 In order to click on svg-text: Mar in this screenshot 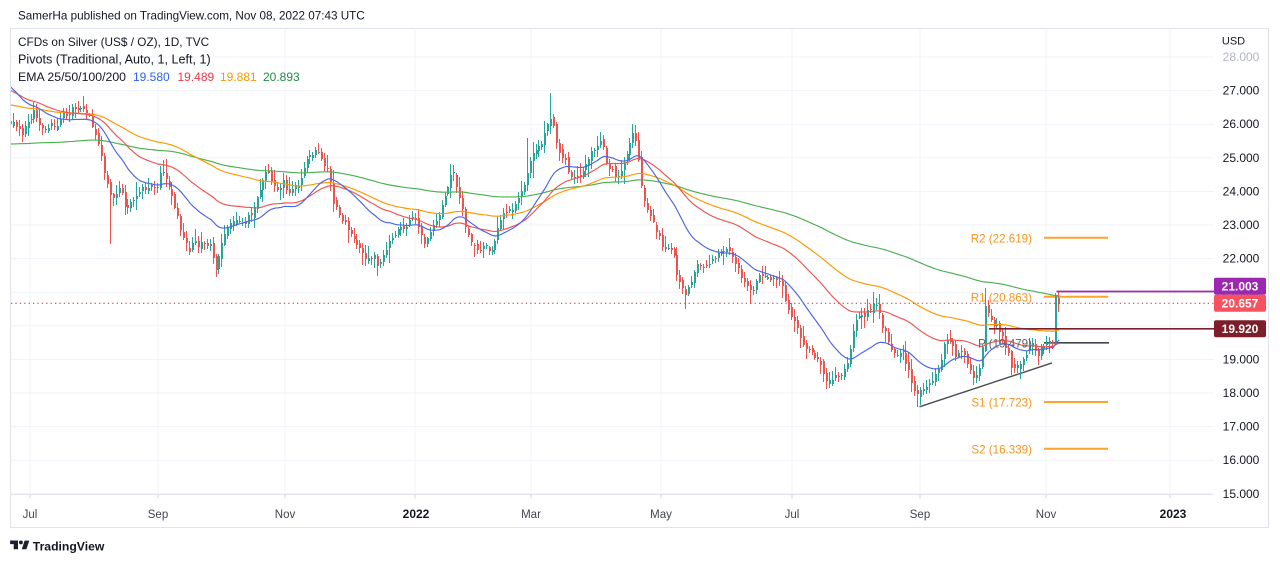, I will do `click(531, 515)`.